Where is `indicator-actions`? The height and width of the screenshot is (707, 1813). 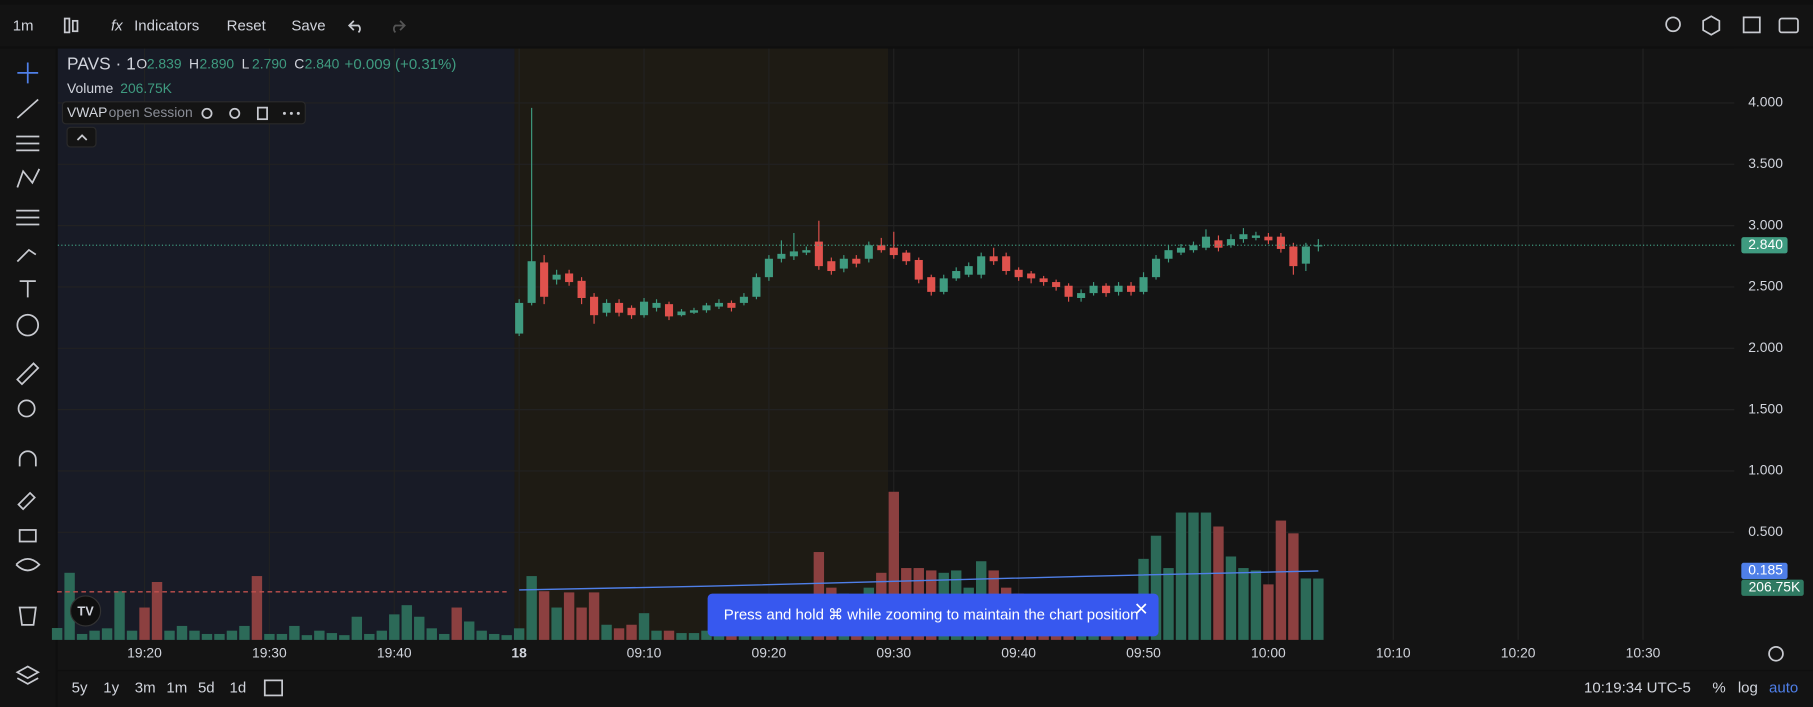 indicator-actions is located at coordinates (250, 113).